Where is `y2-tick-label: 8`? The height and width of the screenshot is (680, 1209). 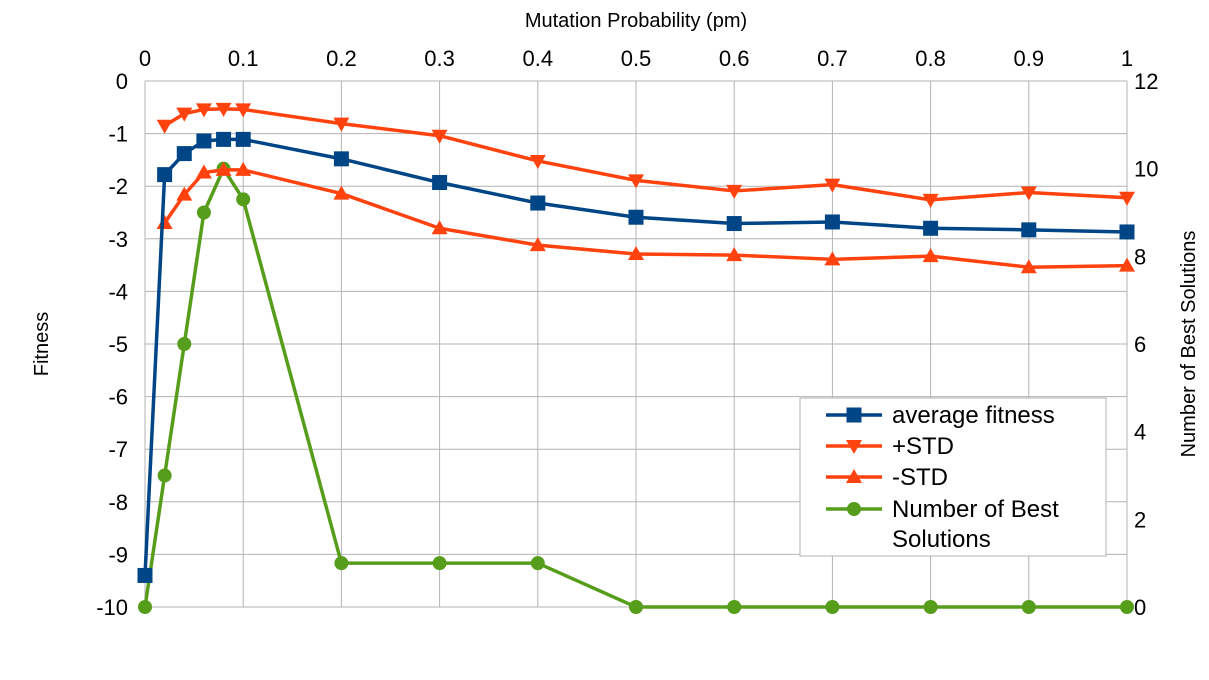
y2-tick-label: 8 is located at coordinates (1140, 256).